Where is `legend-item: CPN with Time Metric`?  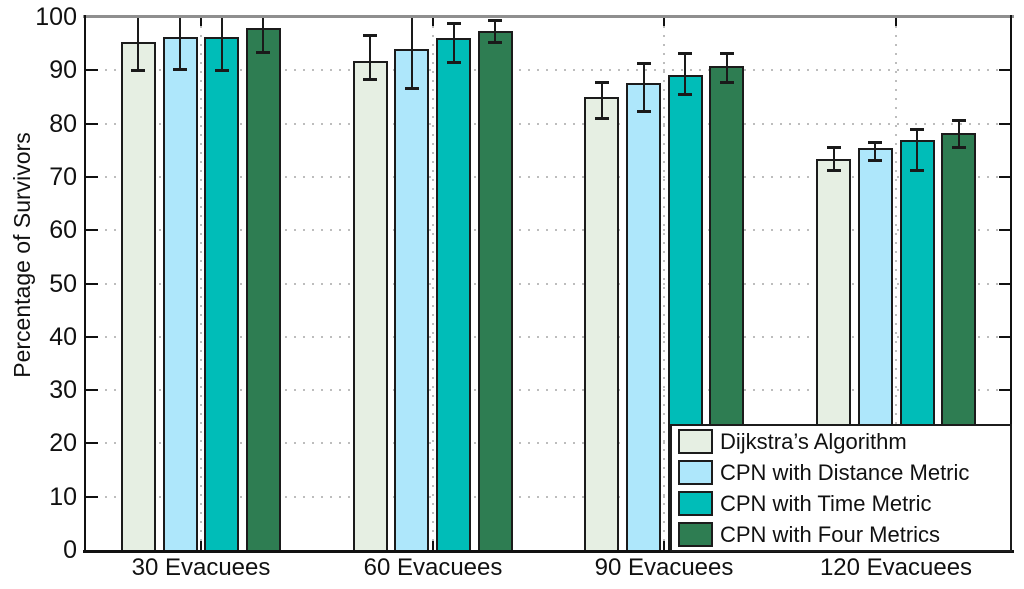 legend-item: CPN with Time Metric is located at coordinates (844, 503).